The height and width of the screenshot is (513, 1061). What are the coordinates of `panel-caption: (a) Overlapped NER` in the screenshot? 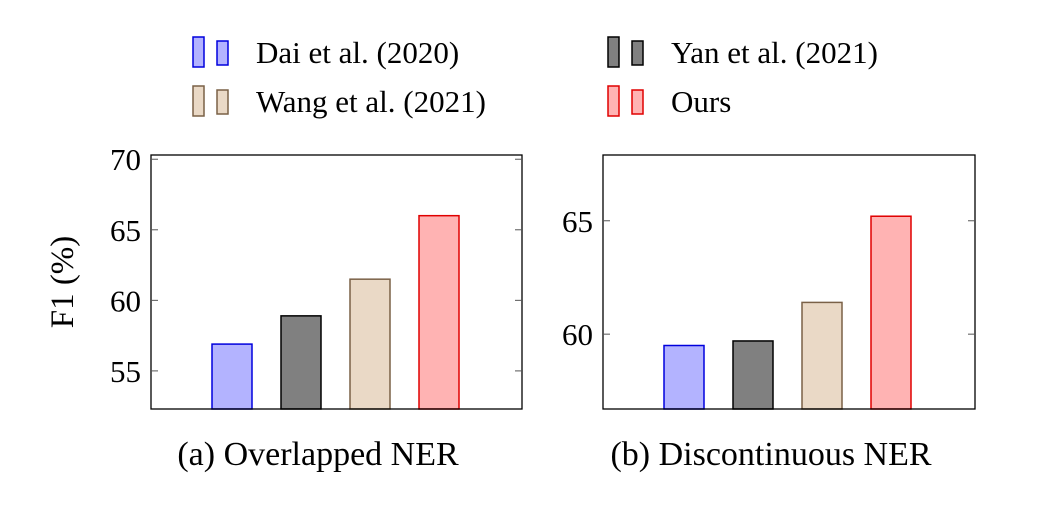 It's located at (318, 454).